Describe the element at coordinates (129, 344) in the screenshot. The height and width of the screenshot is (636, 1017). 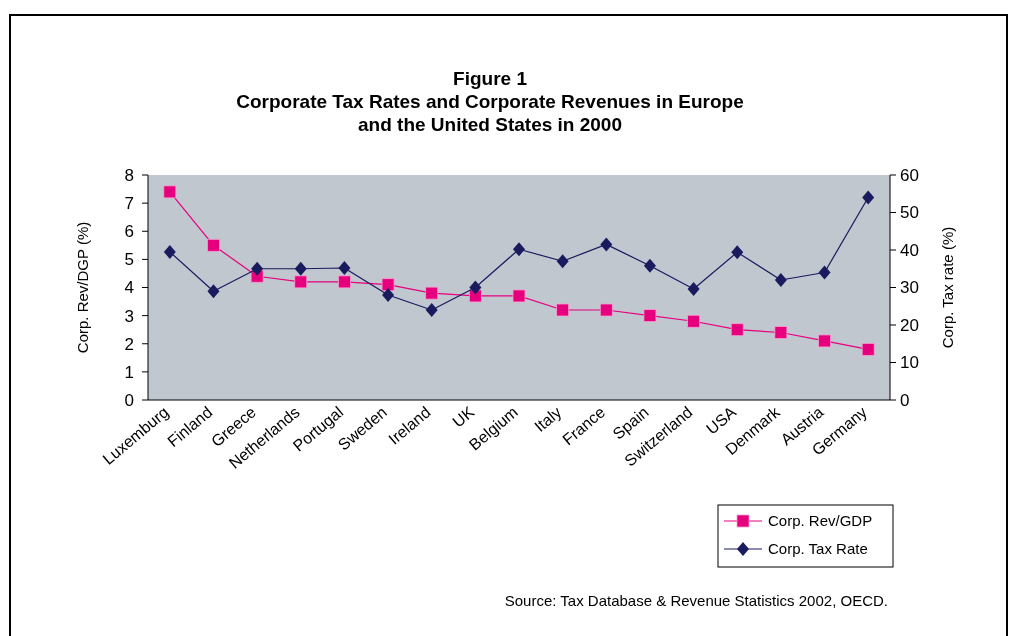
I see `y-tick-label: 2` at that location.